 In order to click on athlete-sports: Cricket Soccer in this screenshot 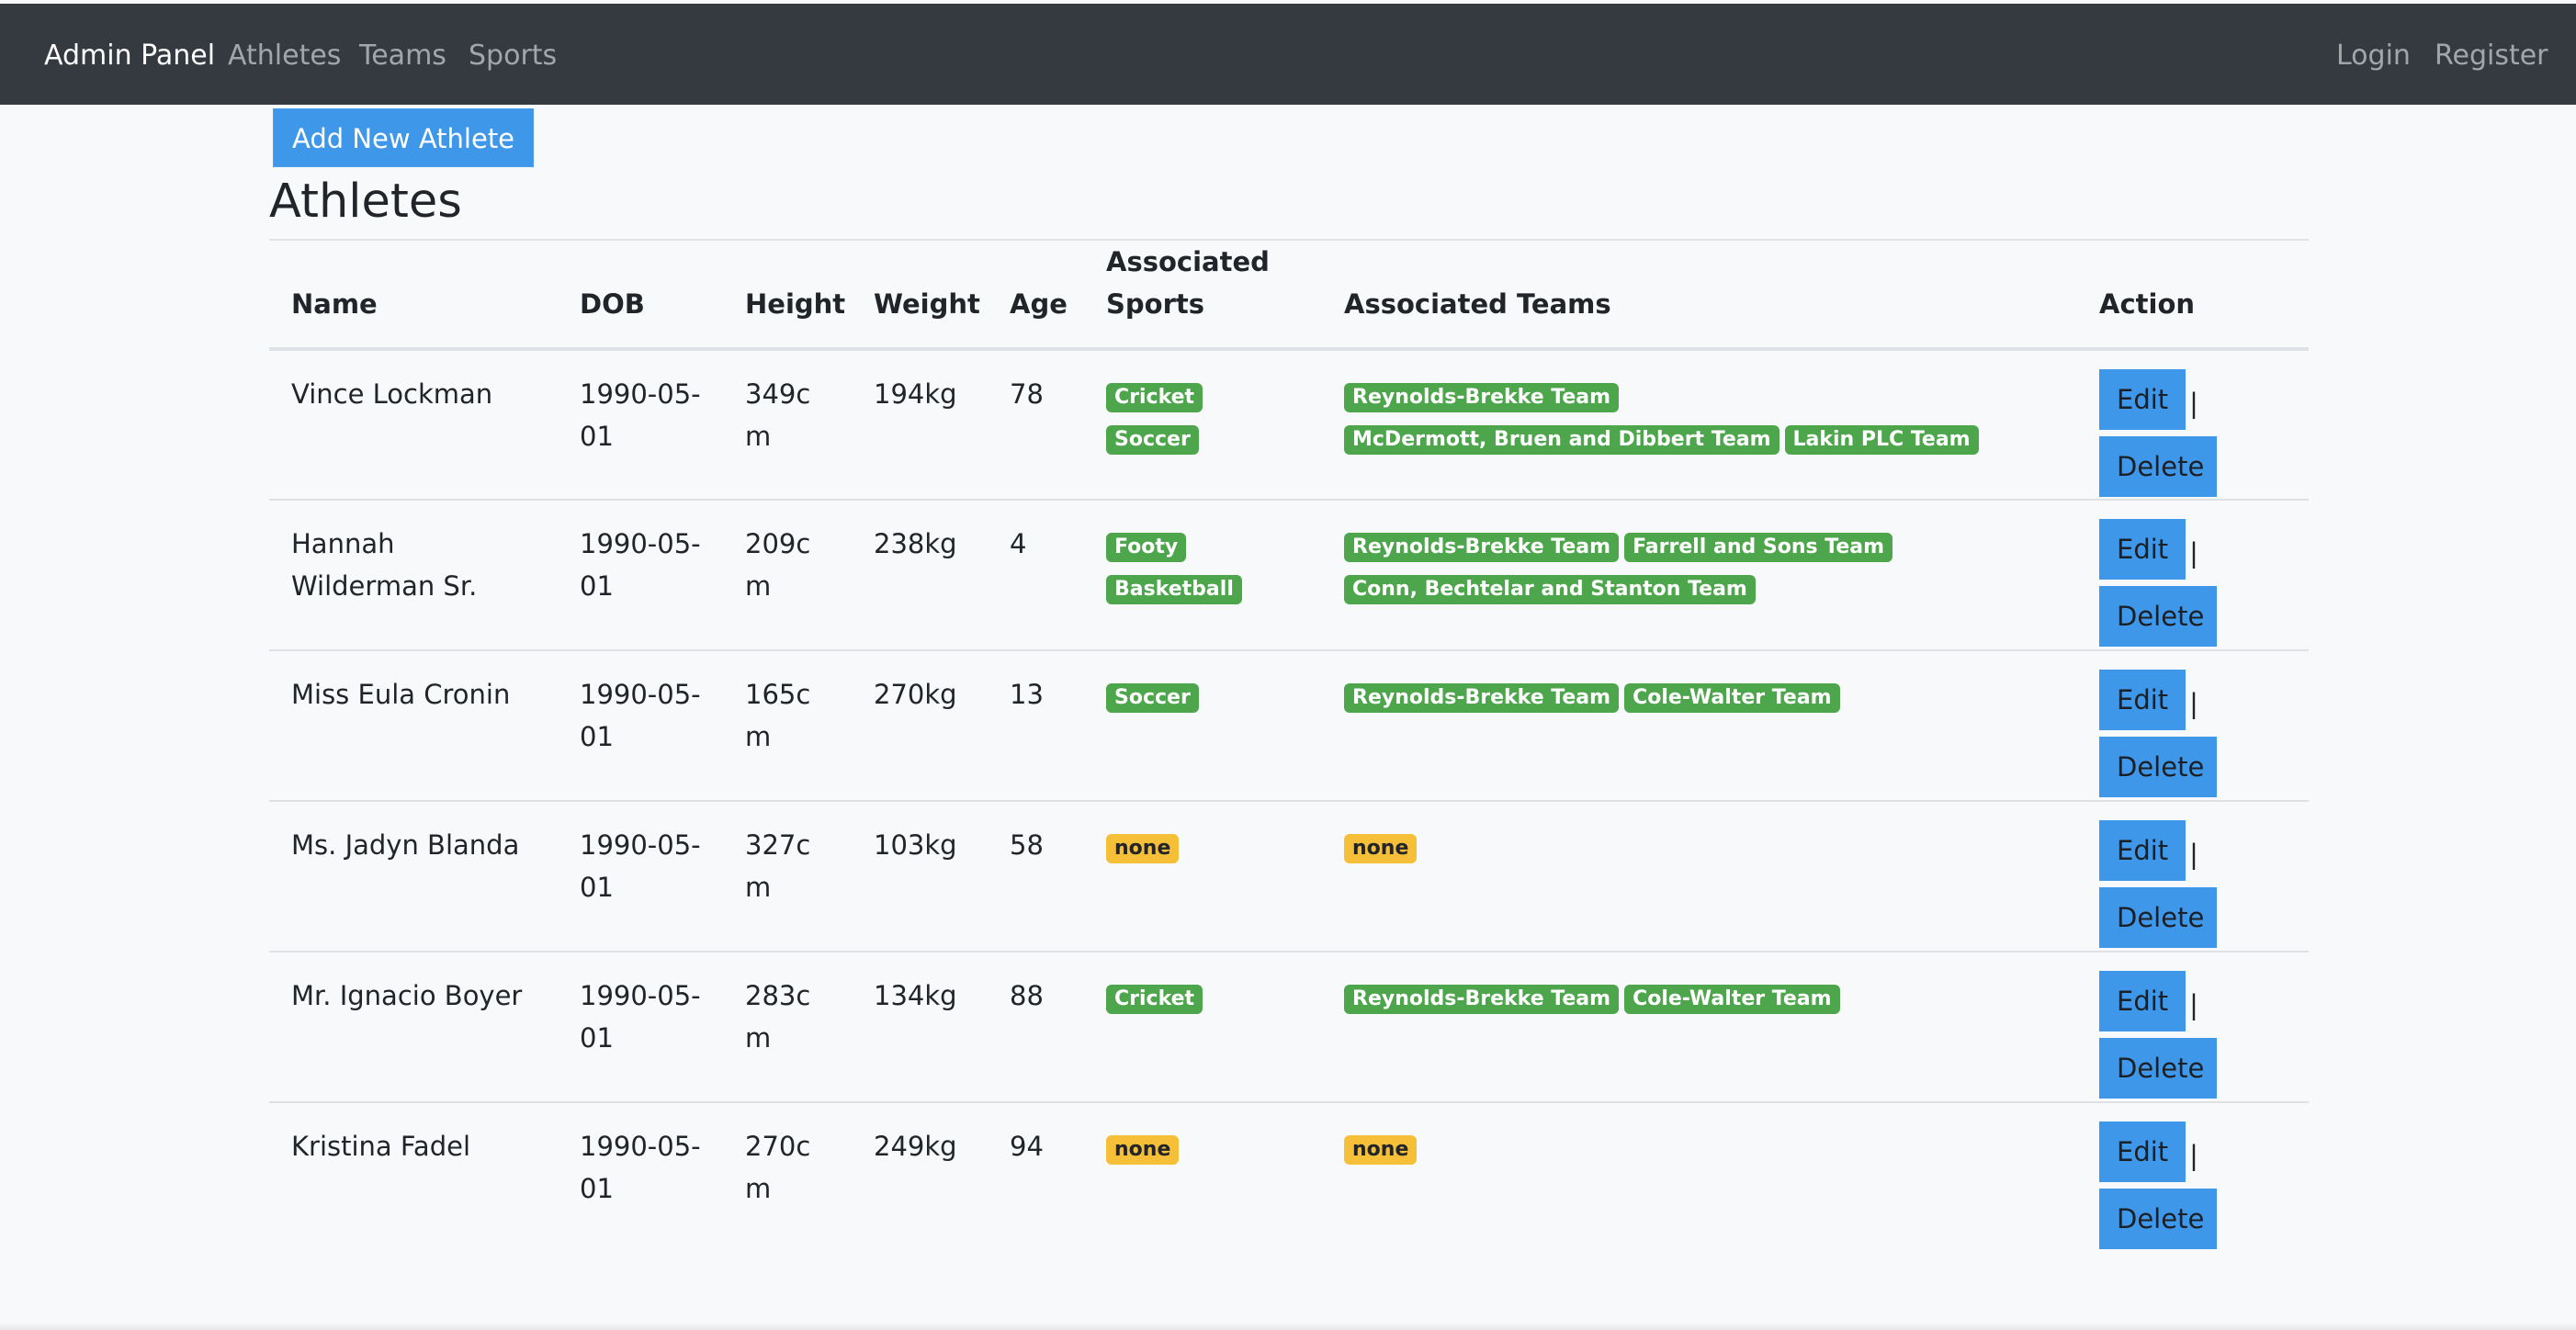, I will do `click(1203, 424)`.